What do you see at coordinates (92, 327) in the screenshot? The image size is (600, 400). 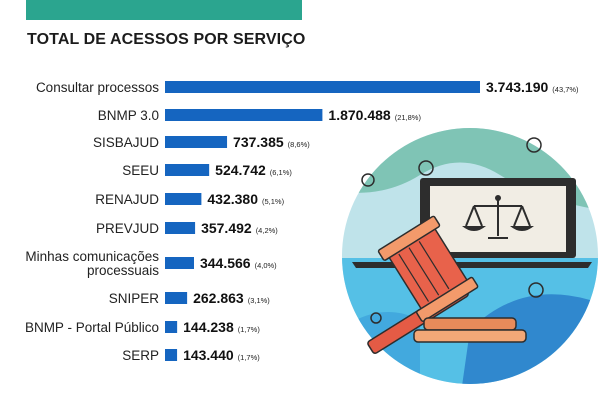 I see `category-label: BNMP - Portal Público` at bounding box center [92, 327].